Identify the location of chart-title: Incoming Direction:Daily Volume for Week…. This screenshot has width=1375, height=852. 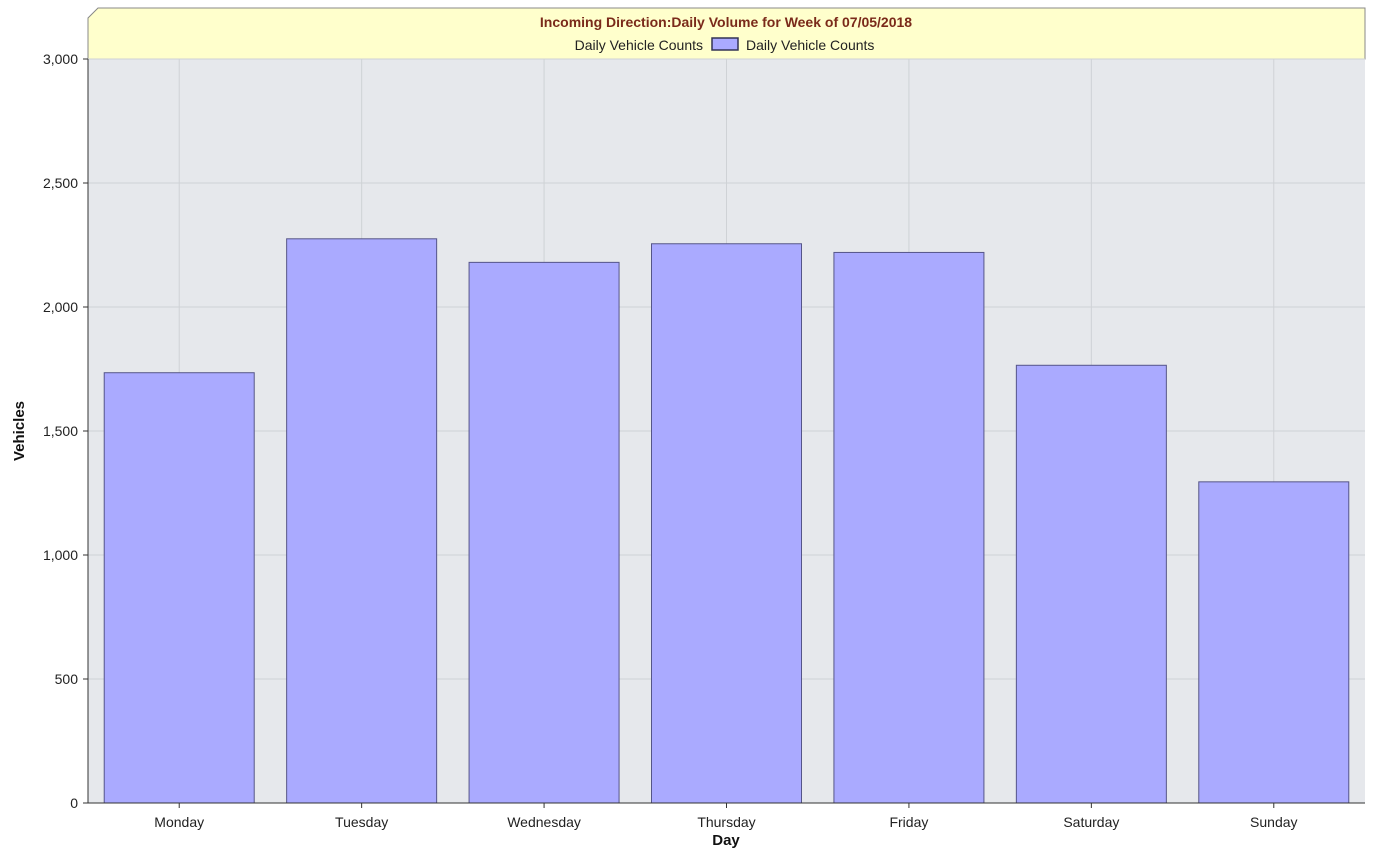
(726, 22).